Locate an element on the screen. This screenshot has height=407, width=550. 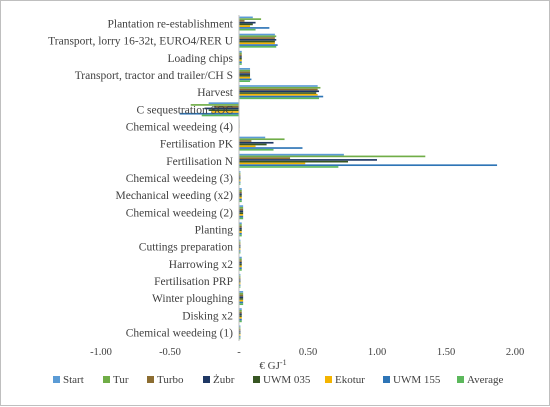
bar--ubr-0 is located at coordinates (247, 22).